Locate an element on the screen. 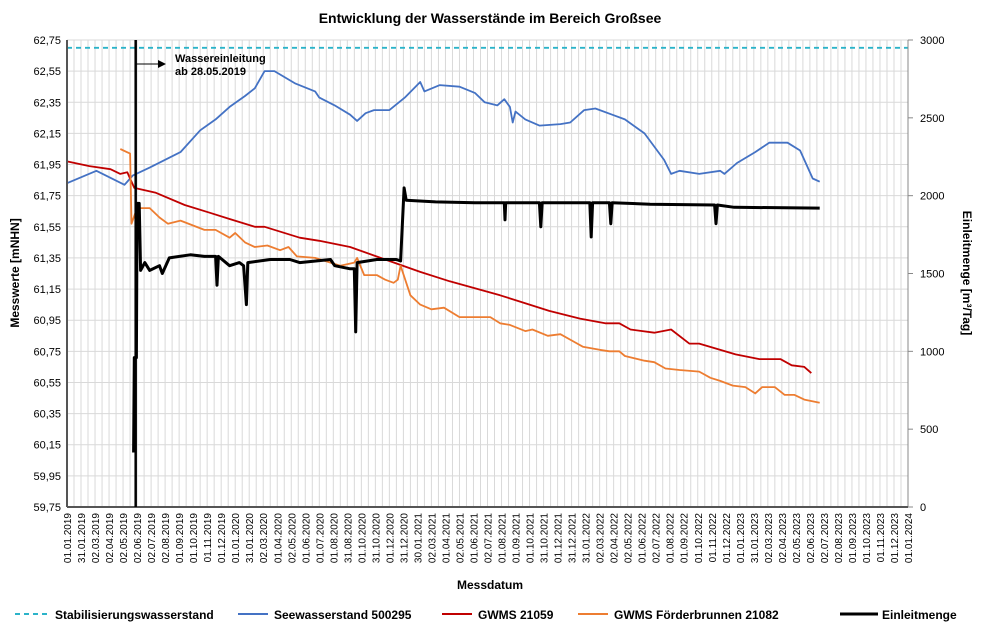 Image resolution: width=981 pixels, height=639 pixels. x-tick-label: 02.03.2020 is located at coordinates (264, 538).